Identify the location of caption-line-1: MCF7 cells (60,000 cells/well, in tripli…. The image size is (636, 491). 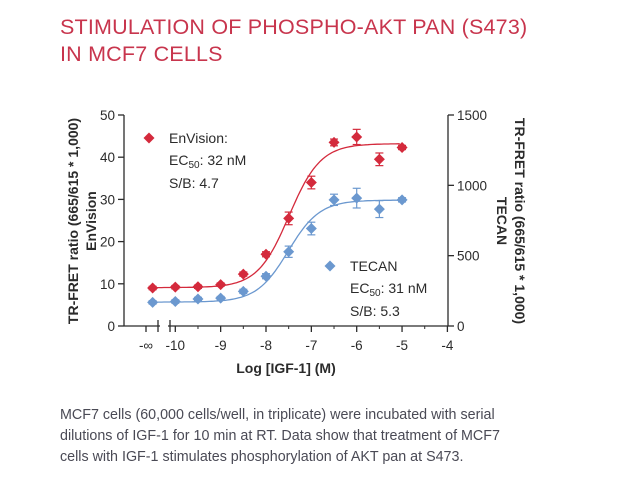
(277, 415).